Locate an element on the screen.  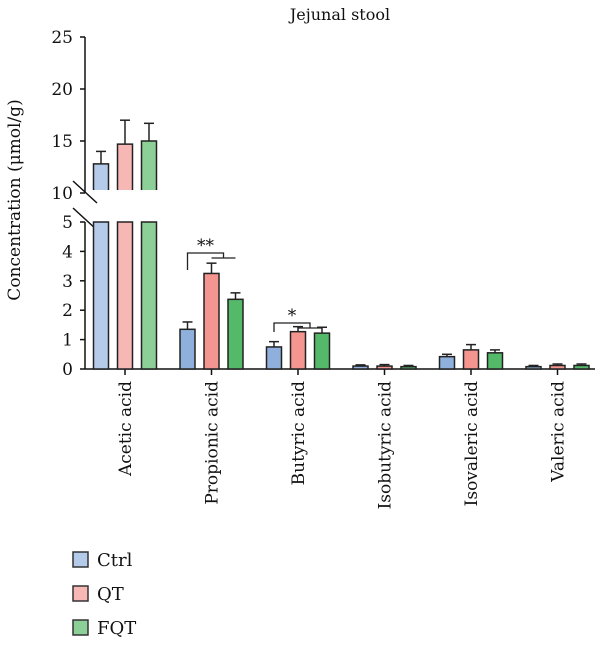
legend-label: QT is located at coordinates (110, 594).